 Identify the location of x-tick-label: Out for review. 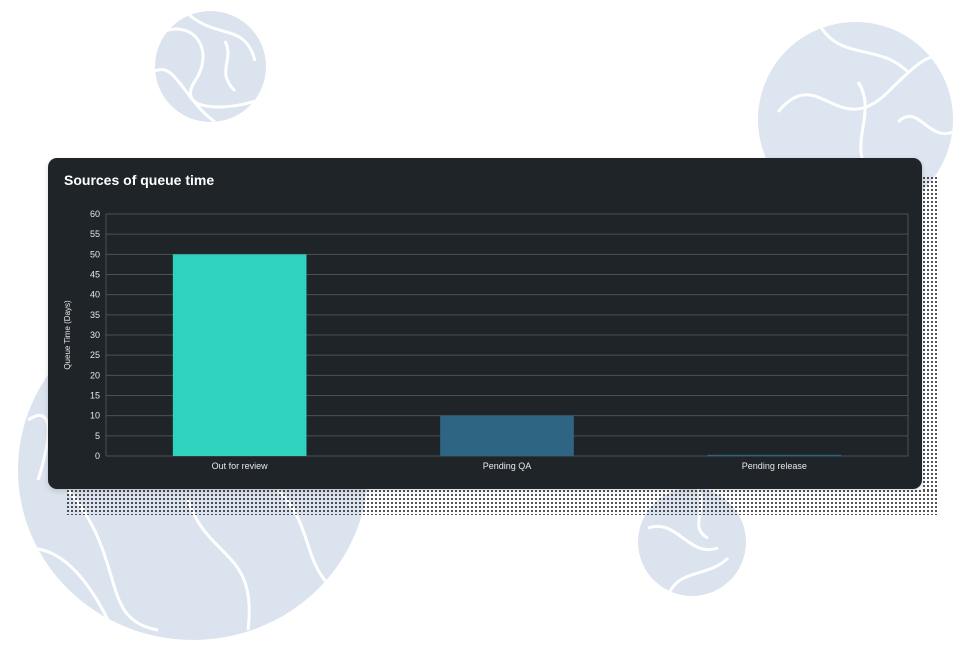
(240, 466).